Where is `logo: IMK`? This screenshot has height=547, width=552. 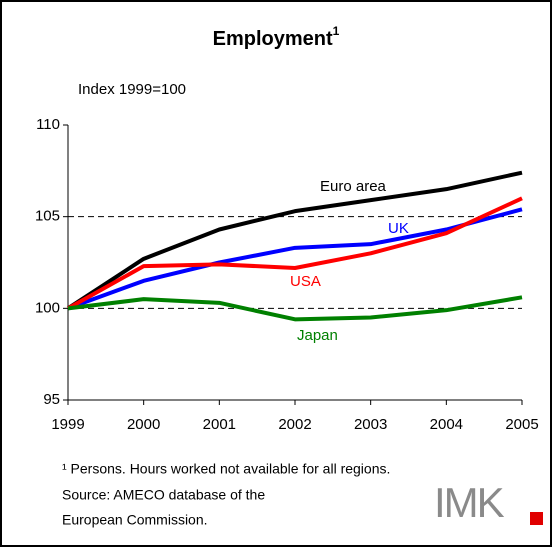
logo: IMK is located at coordinates (469, 502).